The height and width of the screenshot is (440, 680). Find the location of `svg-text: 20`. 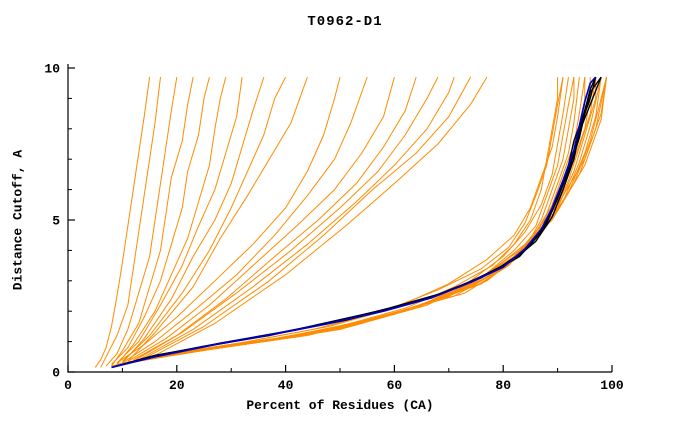

svg-text: 20 is located at coordinates (177, 385).